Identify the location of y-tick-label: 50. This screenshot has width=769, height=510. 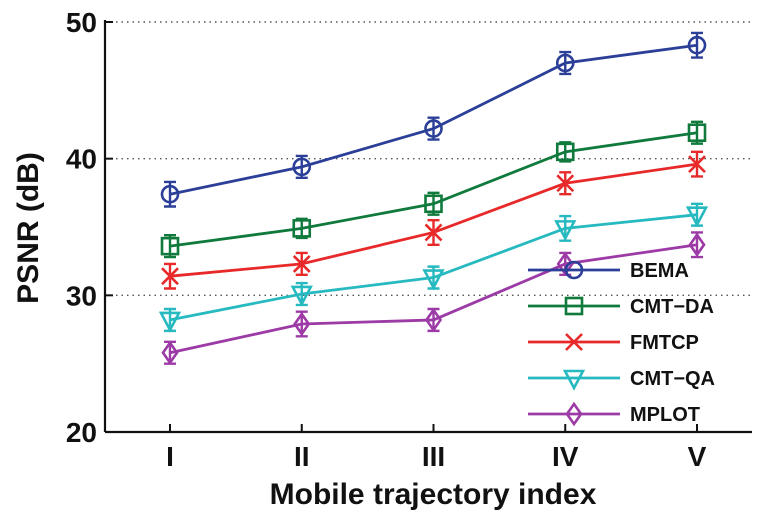
(81, 22).